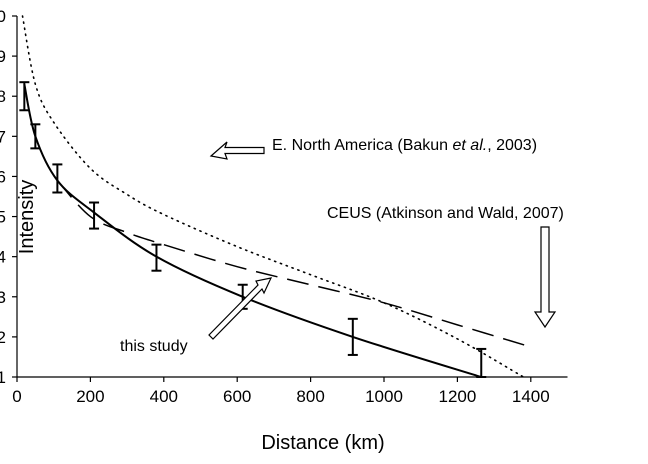 The height and width of the screenshot is (464, 648). I want to click on arrow-this-study-icon, so click(240, 308).